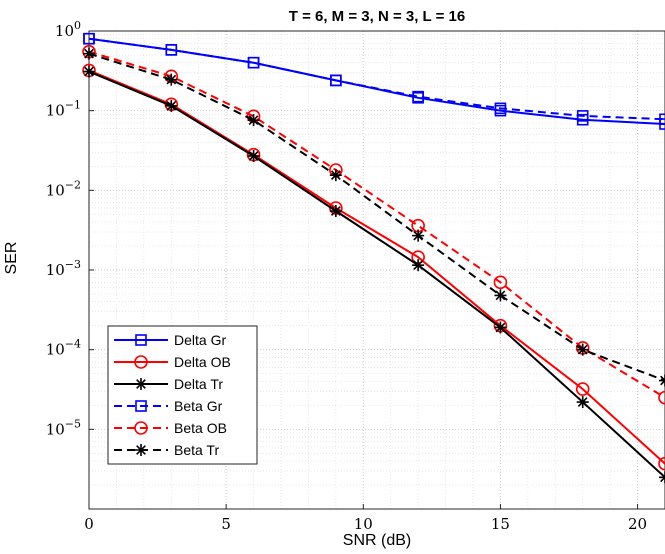 This screenshot has width=665, height=554. Describe the element at coordinates (377, 16) in the screenshot. I see `chart-title: T = 6, M = 3, N = 3, L = 16` at that location.